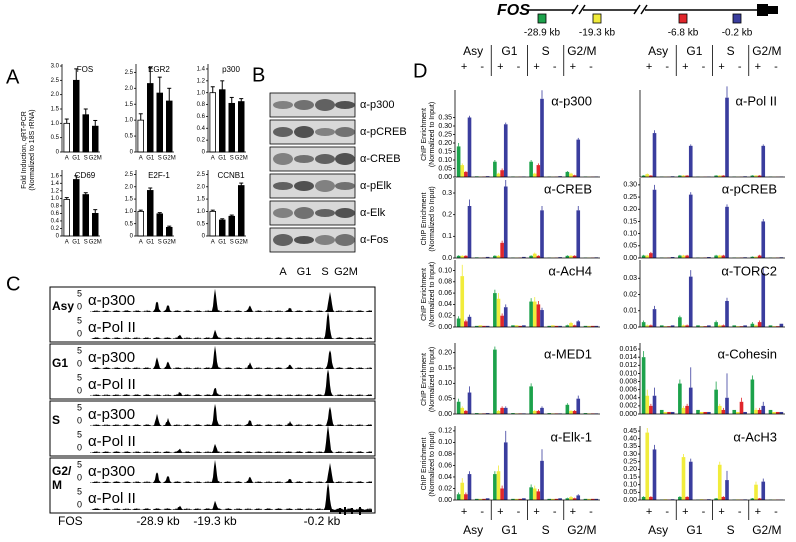 The width and height of the screenshot is (796, 542). What do you see at coordinates (731, 51) in the screenshot?
I see `group-label: S` at bounding box center [731, 51].